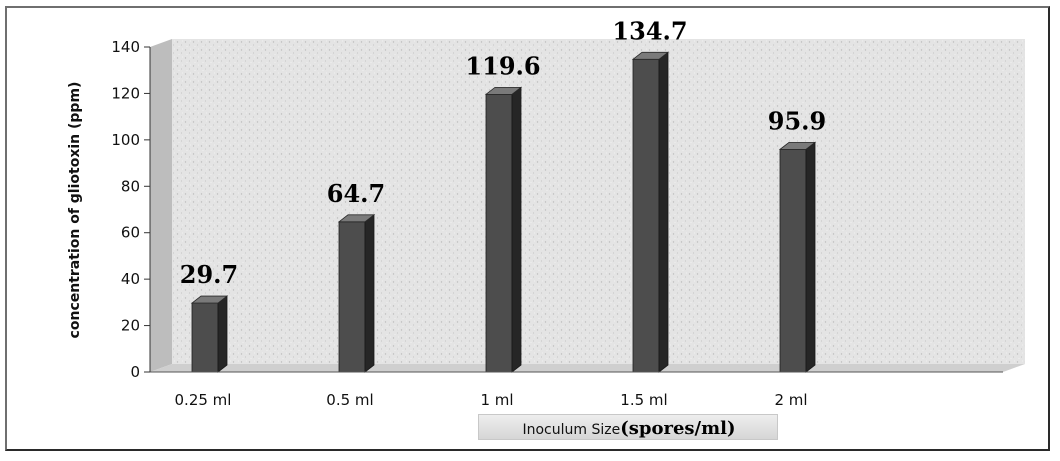 This screenshot has height=461, width=1060. I want to click on data-label: 29.7, so click(209, 274).